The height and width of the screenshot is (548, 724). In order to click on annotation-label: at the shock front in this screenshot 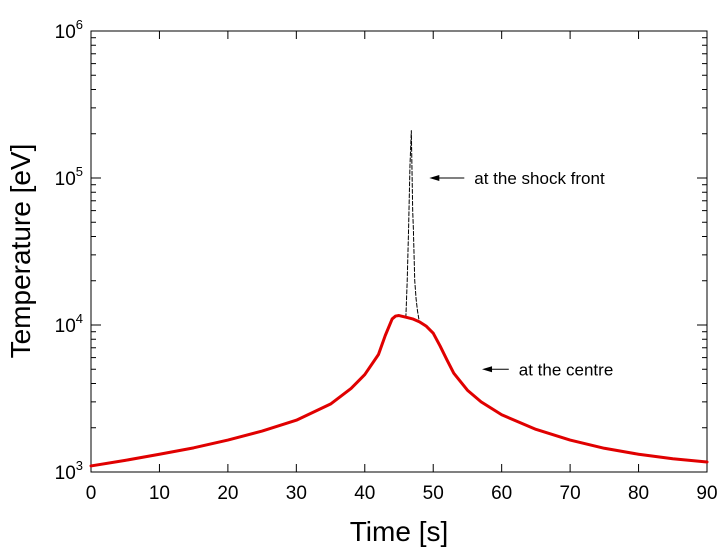, I will do `click(539, 178)`.